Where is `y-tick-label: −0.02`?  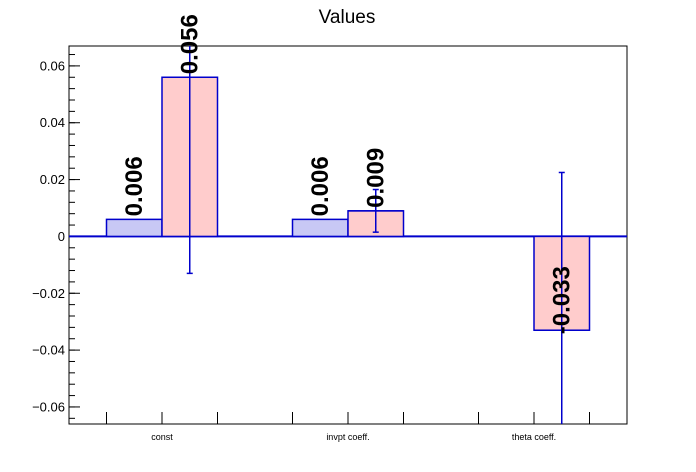 y-tick-label: −0.02 is located at coordinates (48, 293).